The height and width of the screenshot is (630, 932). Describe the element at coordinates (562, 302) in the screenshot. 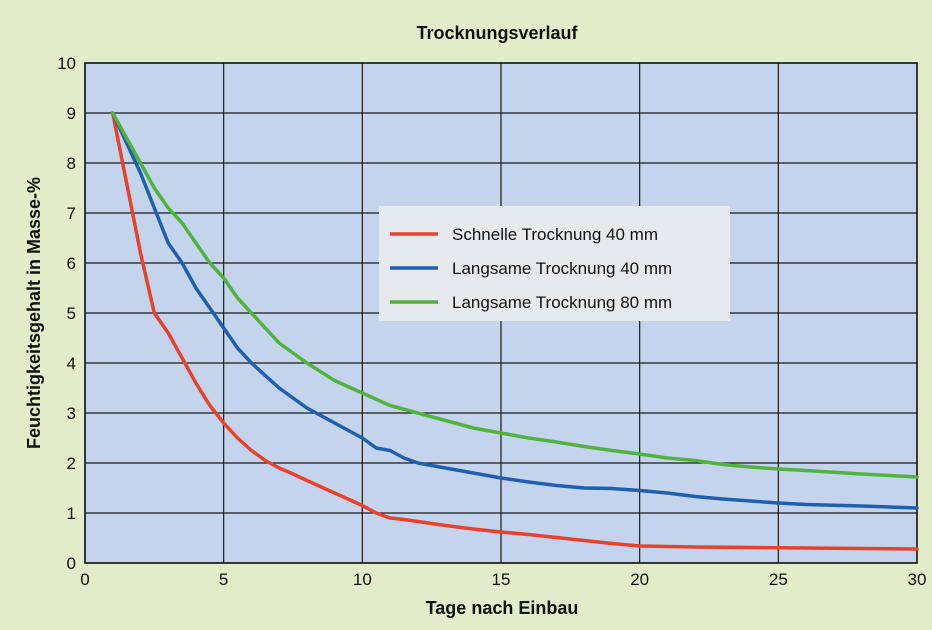

I see `legend-label: Langsame Trocknung 80 mm` at that location.